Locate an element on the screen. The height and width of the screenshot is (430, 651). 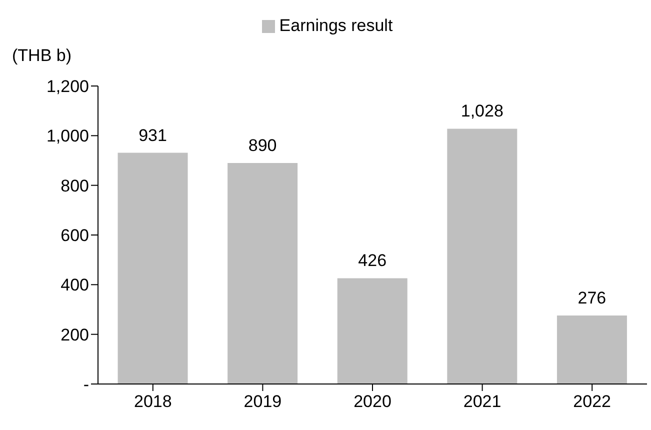
x-tick-label: 2018 is located at coordinates (153, 402).